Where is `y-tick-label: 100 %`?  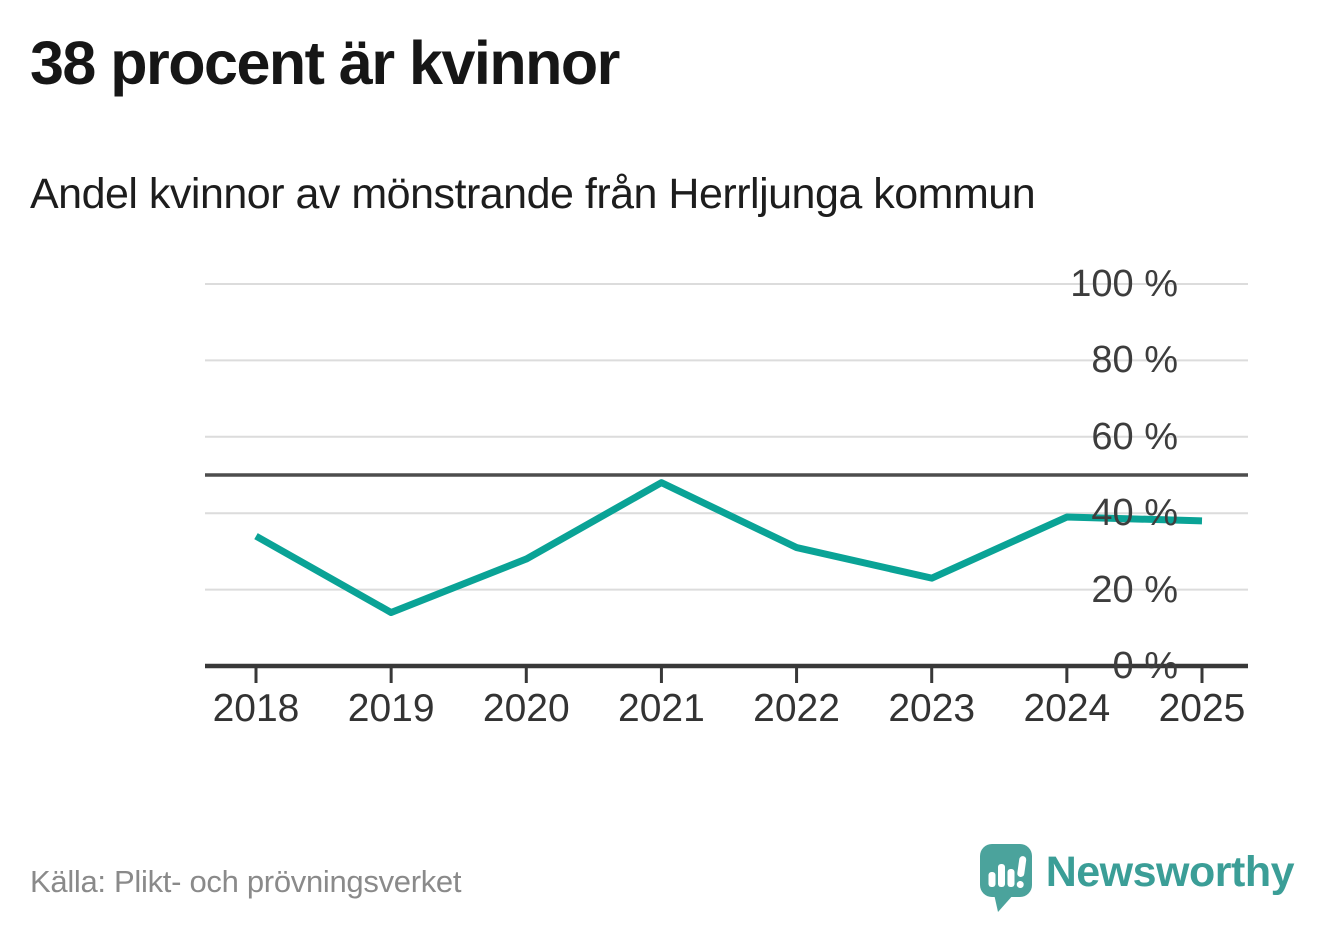
y-tick-label: 100 % is located at coordinates (1124, 284).